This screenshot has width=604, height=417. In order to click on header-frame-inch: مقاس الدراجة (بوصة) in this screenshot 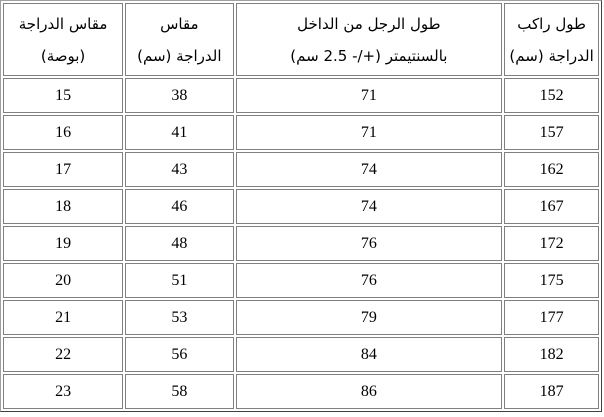, I will do `click(63, 39)`.